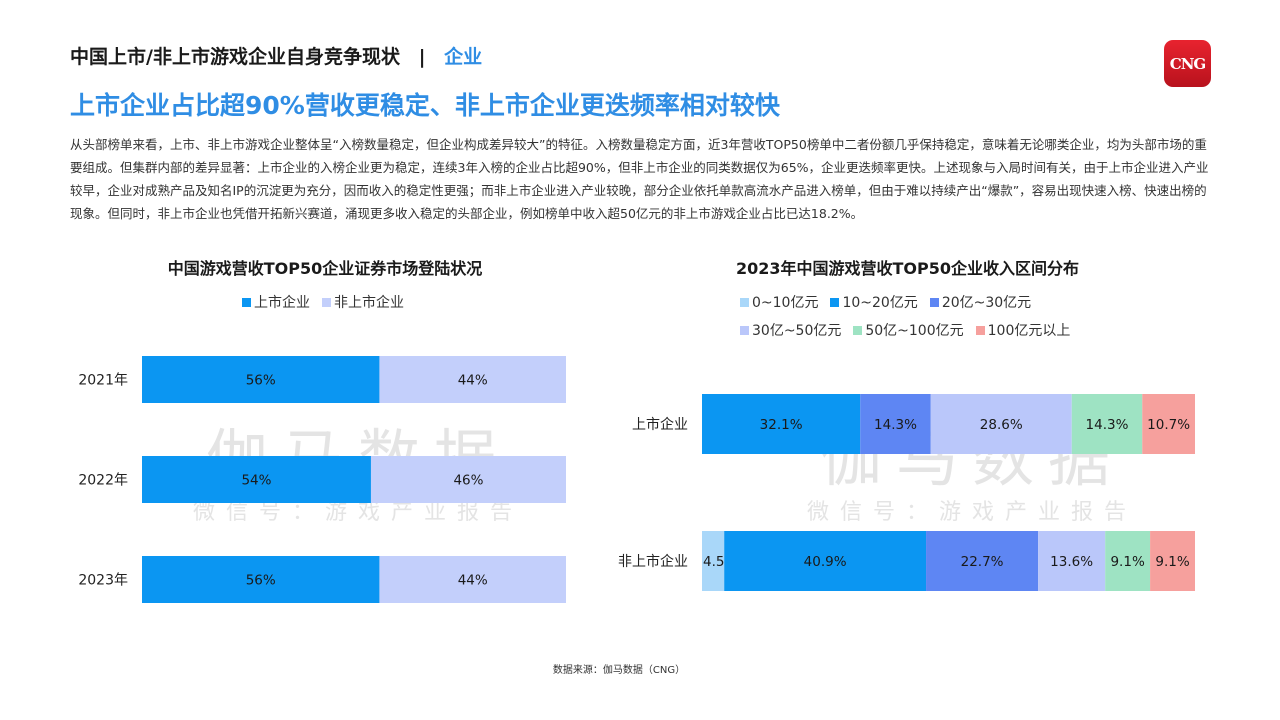 The width and height of the screenshot is (1280, 720). What do you see at coordinates (103, 581) in the screenshot?
I see `category-label: 2023年` at bounding box center [103, 581].